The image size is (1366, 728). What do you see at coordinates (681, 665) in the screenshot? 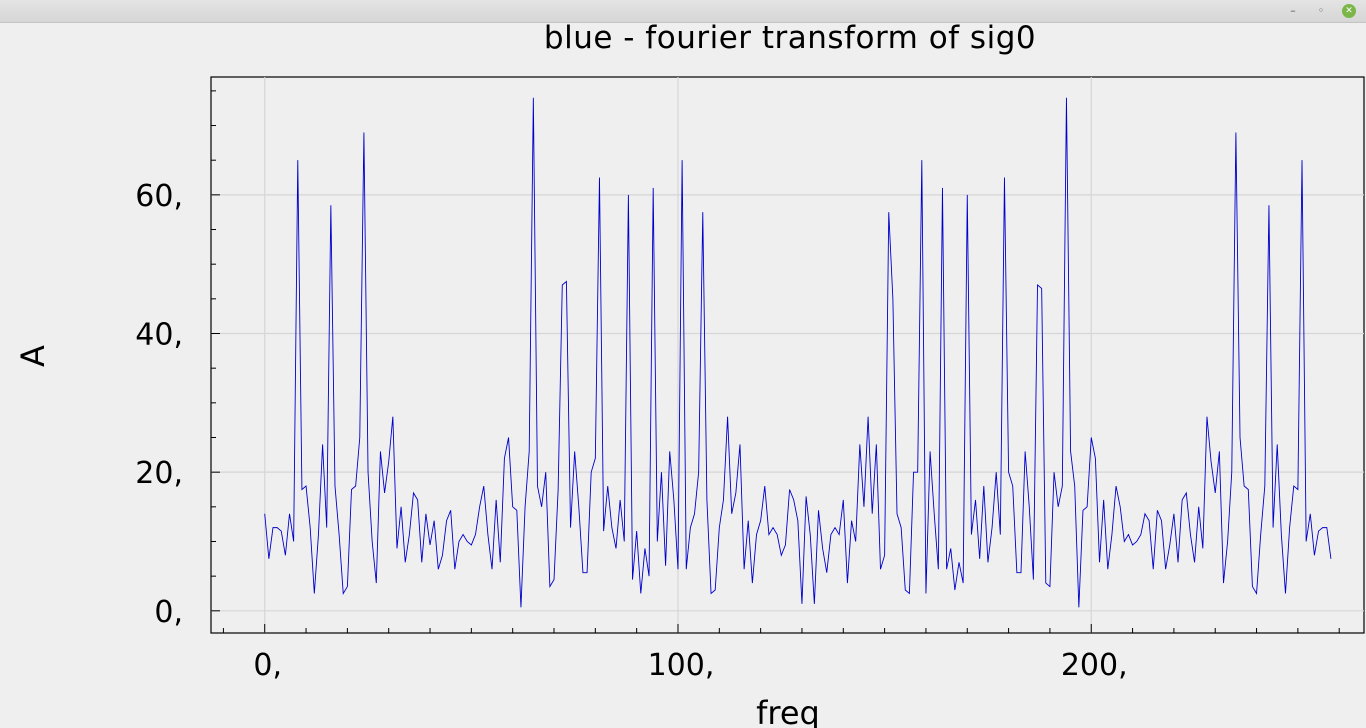
I see `x-tick-label: 100,` at bounding box center [681, 665].